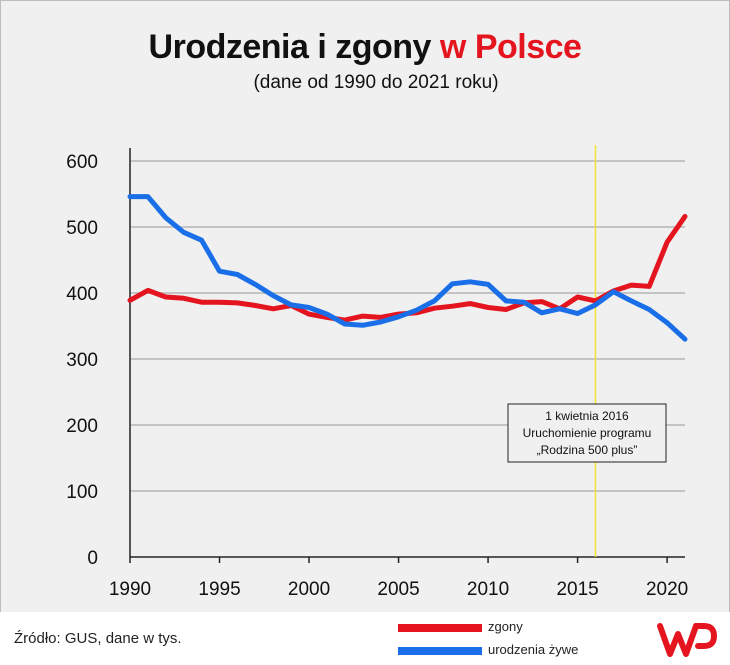 The height and width of the screenshot is (665, 730). What do you see at coordinates (398, 578) in the screenshot?
I see `x-tick-labels: 1990 1995 2000 2005 2010 2015 2020` at bounding box center [398, 578].